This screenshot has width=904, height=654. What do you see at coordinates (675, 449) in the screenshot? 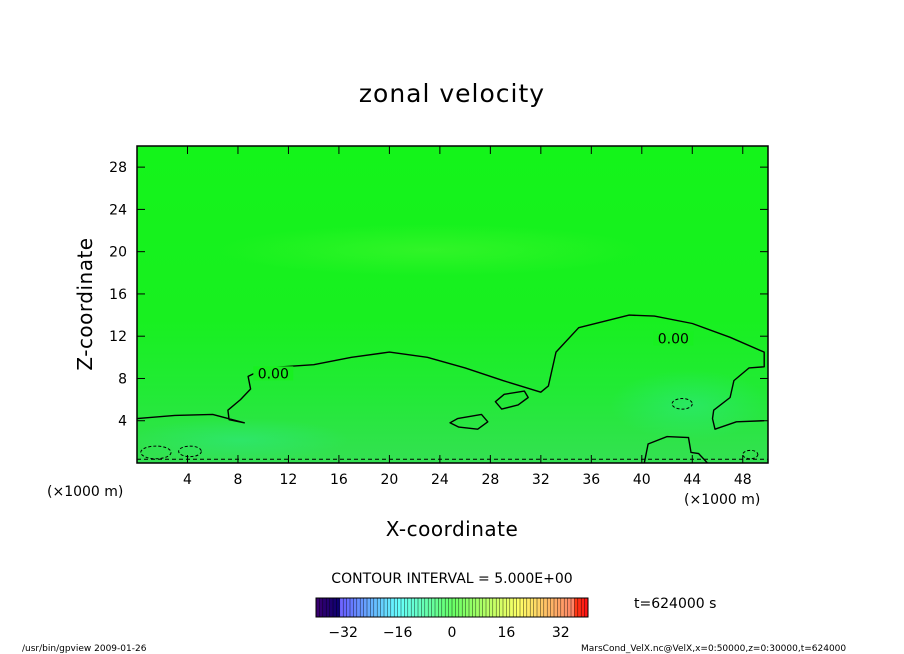
I see `positive-contour-surface` at bounding box center [675, 449].